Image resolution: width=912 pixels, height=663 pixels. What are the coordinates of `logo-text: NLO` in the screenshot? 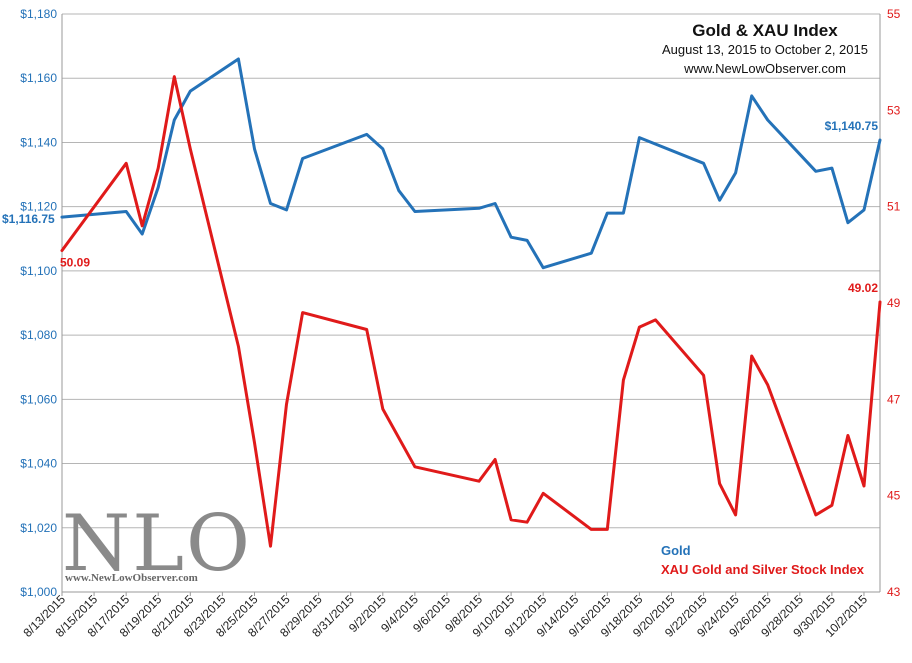 It's located at (157, 544).